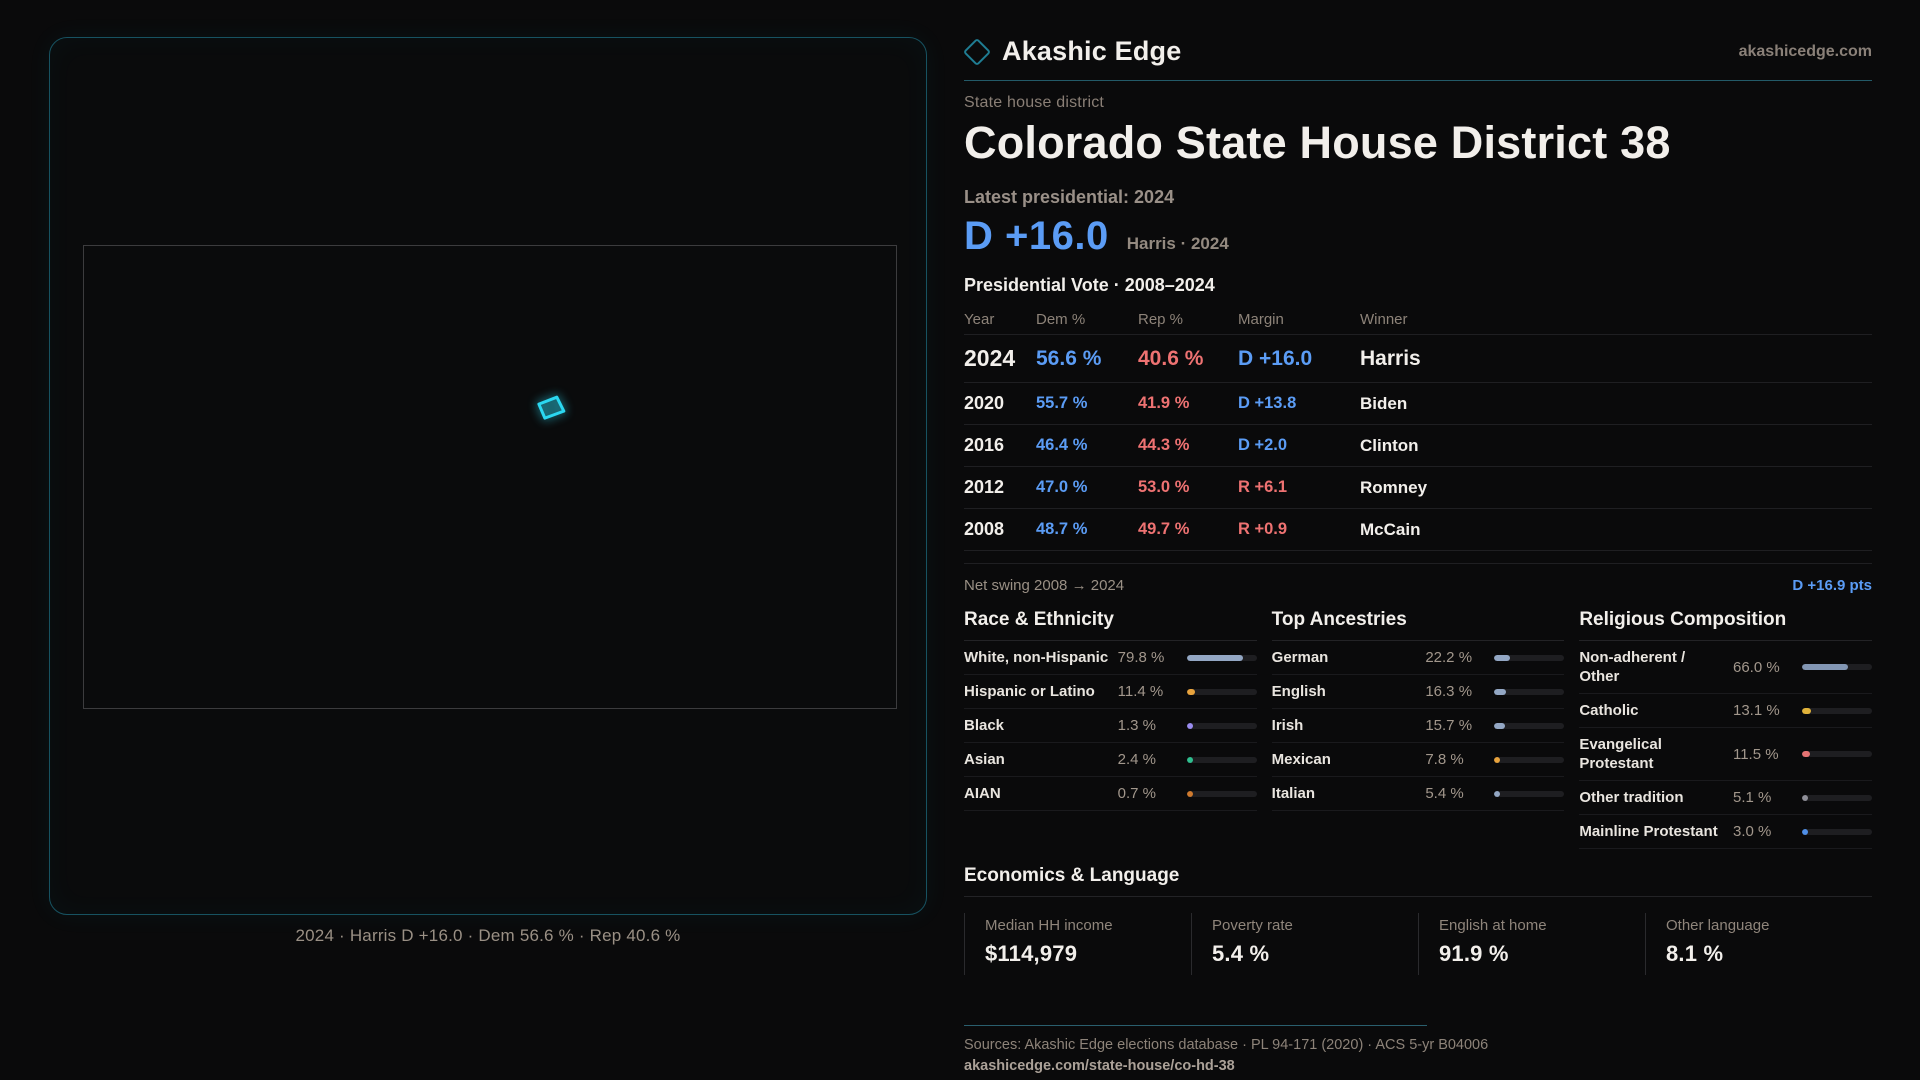 Image resolution: width=1920 pixels, height=1080 pixels. I want to click on section-title-race-ethnicity: Race & Ethnicity, so click(1110, 625).